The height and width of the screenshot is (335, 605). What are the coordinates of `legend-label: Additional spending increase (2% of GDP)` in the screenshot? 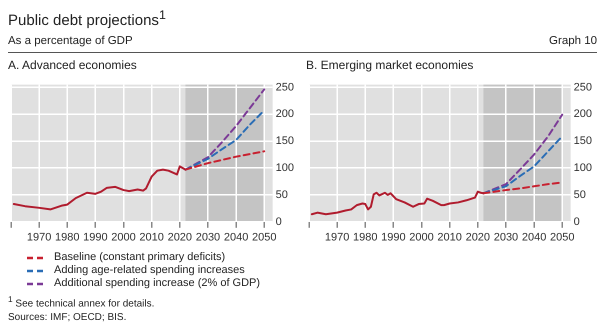 It's located at (157, 283).